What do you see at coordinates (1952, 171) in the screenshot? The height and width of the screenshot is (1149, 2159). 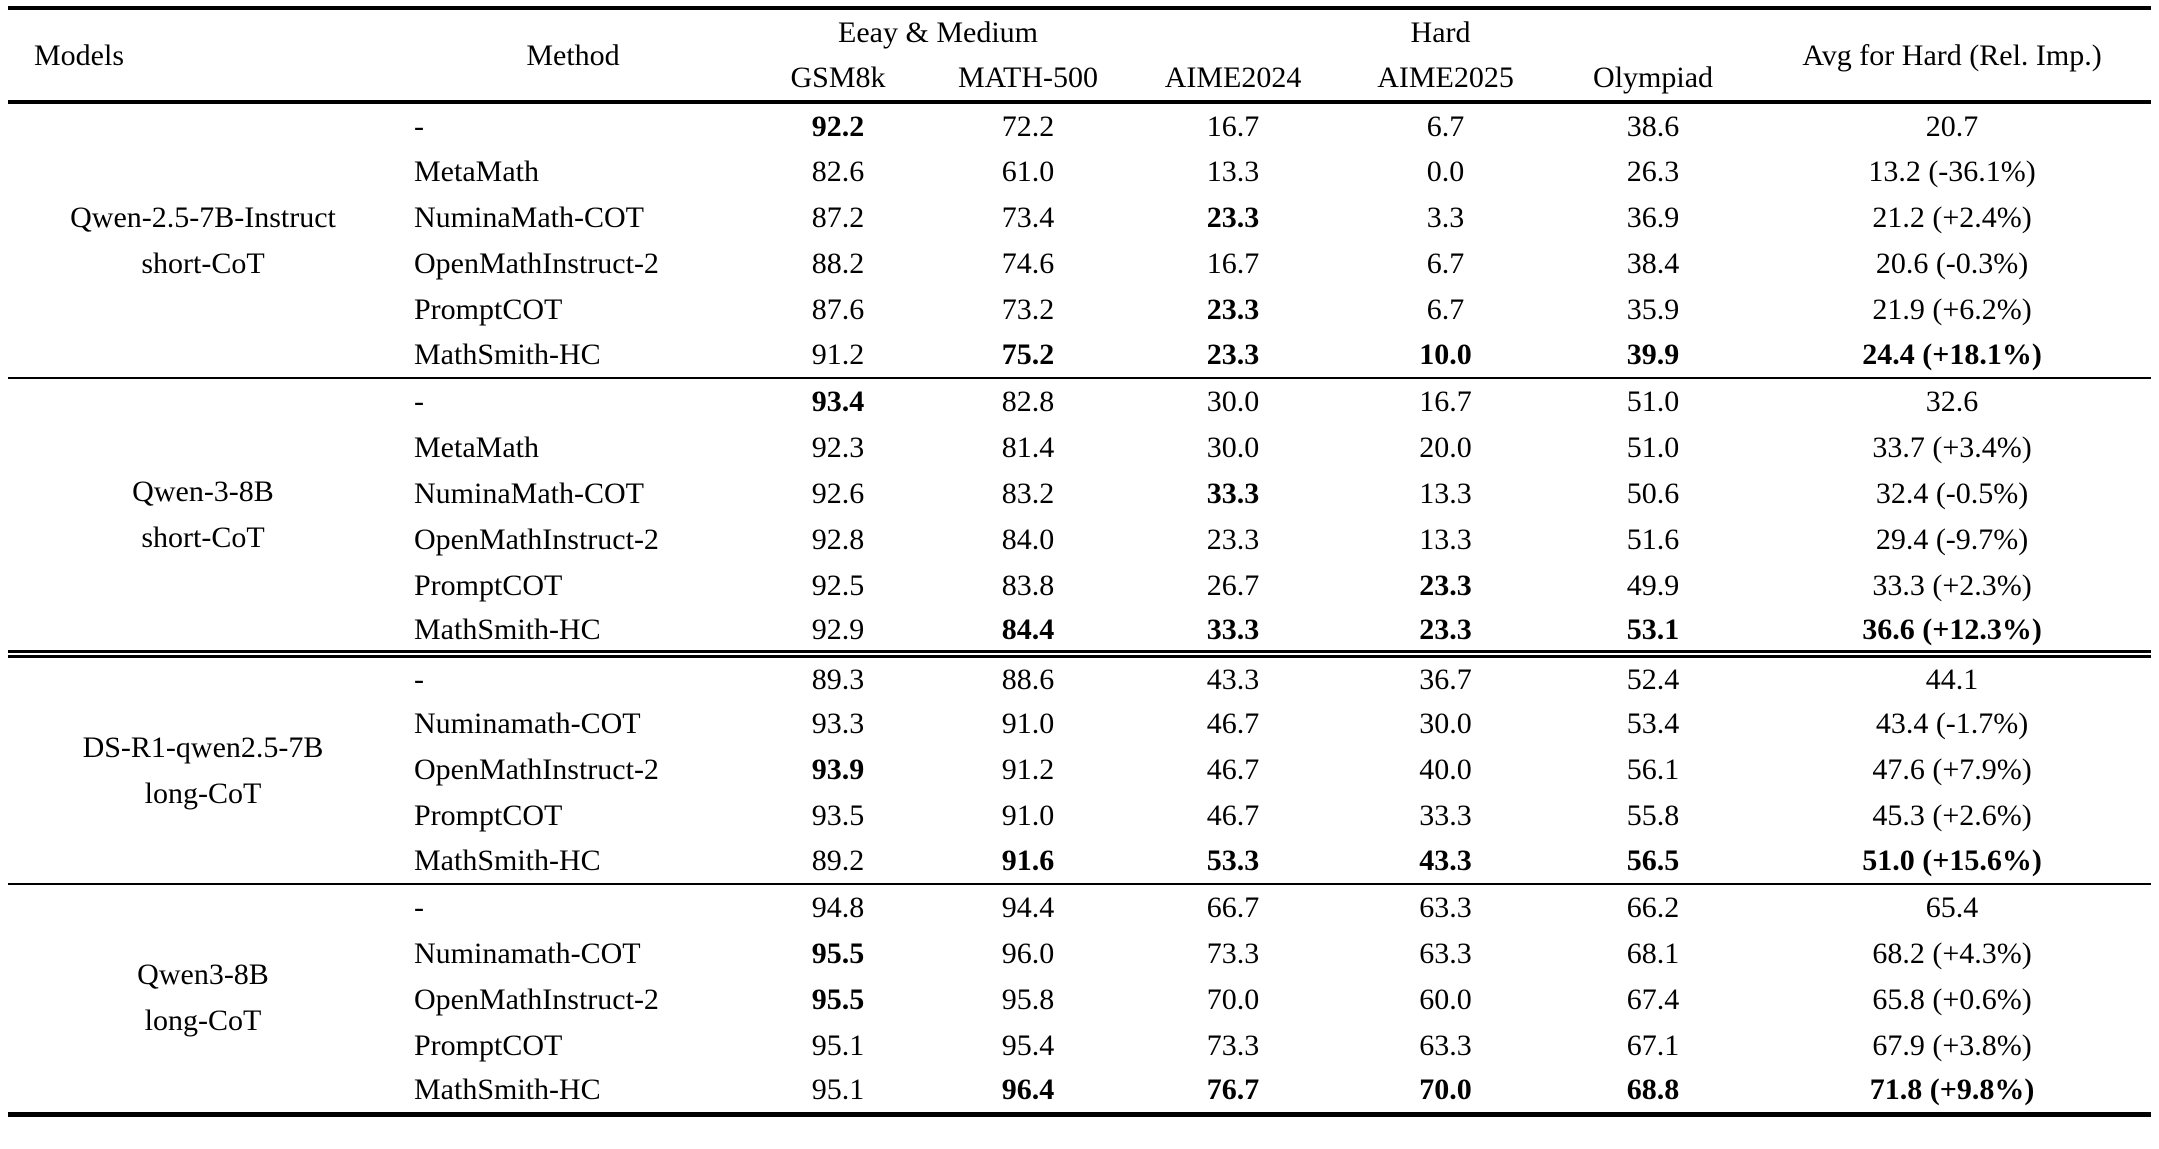 I see `score-cell: 13.2 (-36.1%)` at bounding box center [1952, 171].